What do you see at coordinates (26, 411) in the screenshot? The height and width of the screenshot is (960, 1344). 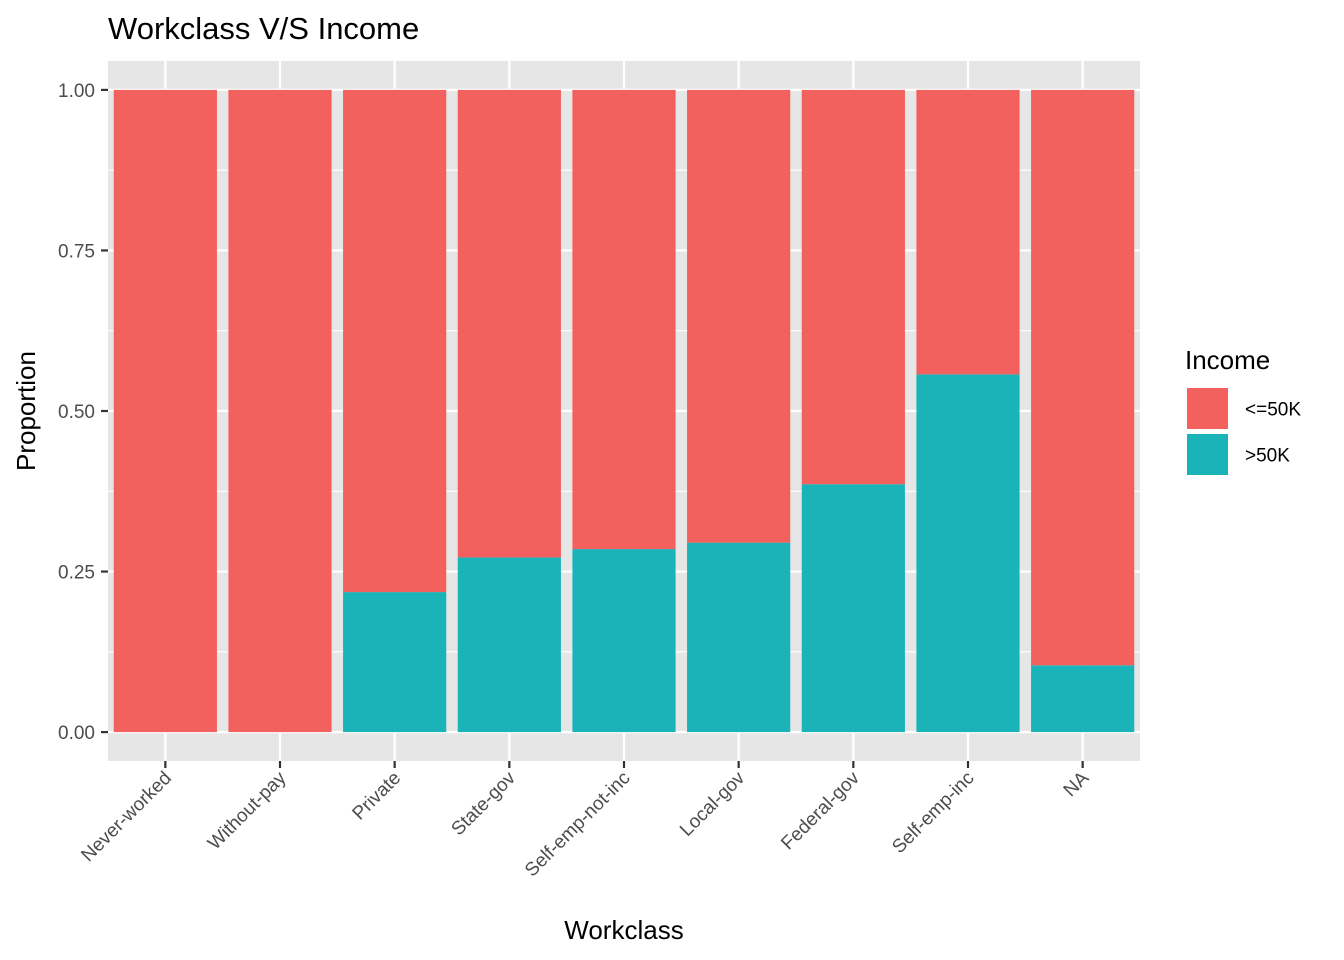 I see `y-axis-title: Proportion` at bounding box center [26, 411].